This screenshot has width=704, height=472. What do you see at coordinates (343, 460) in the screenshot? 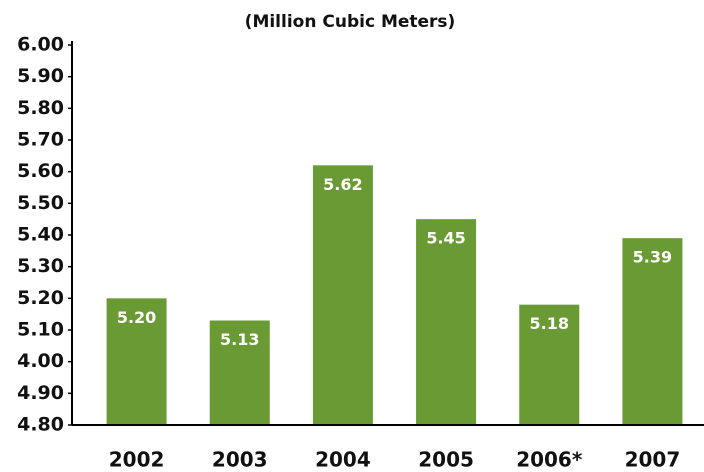
I see `x-tick-label: 2004` at bounding box center [343, 460].